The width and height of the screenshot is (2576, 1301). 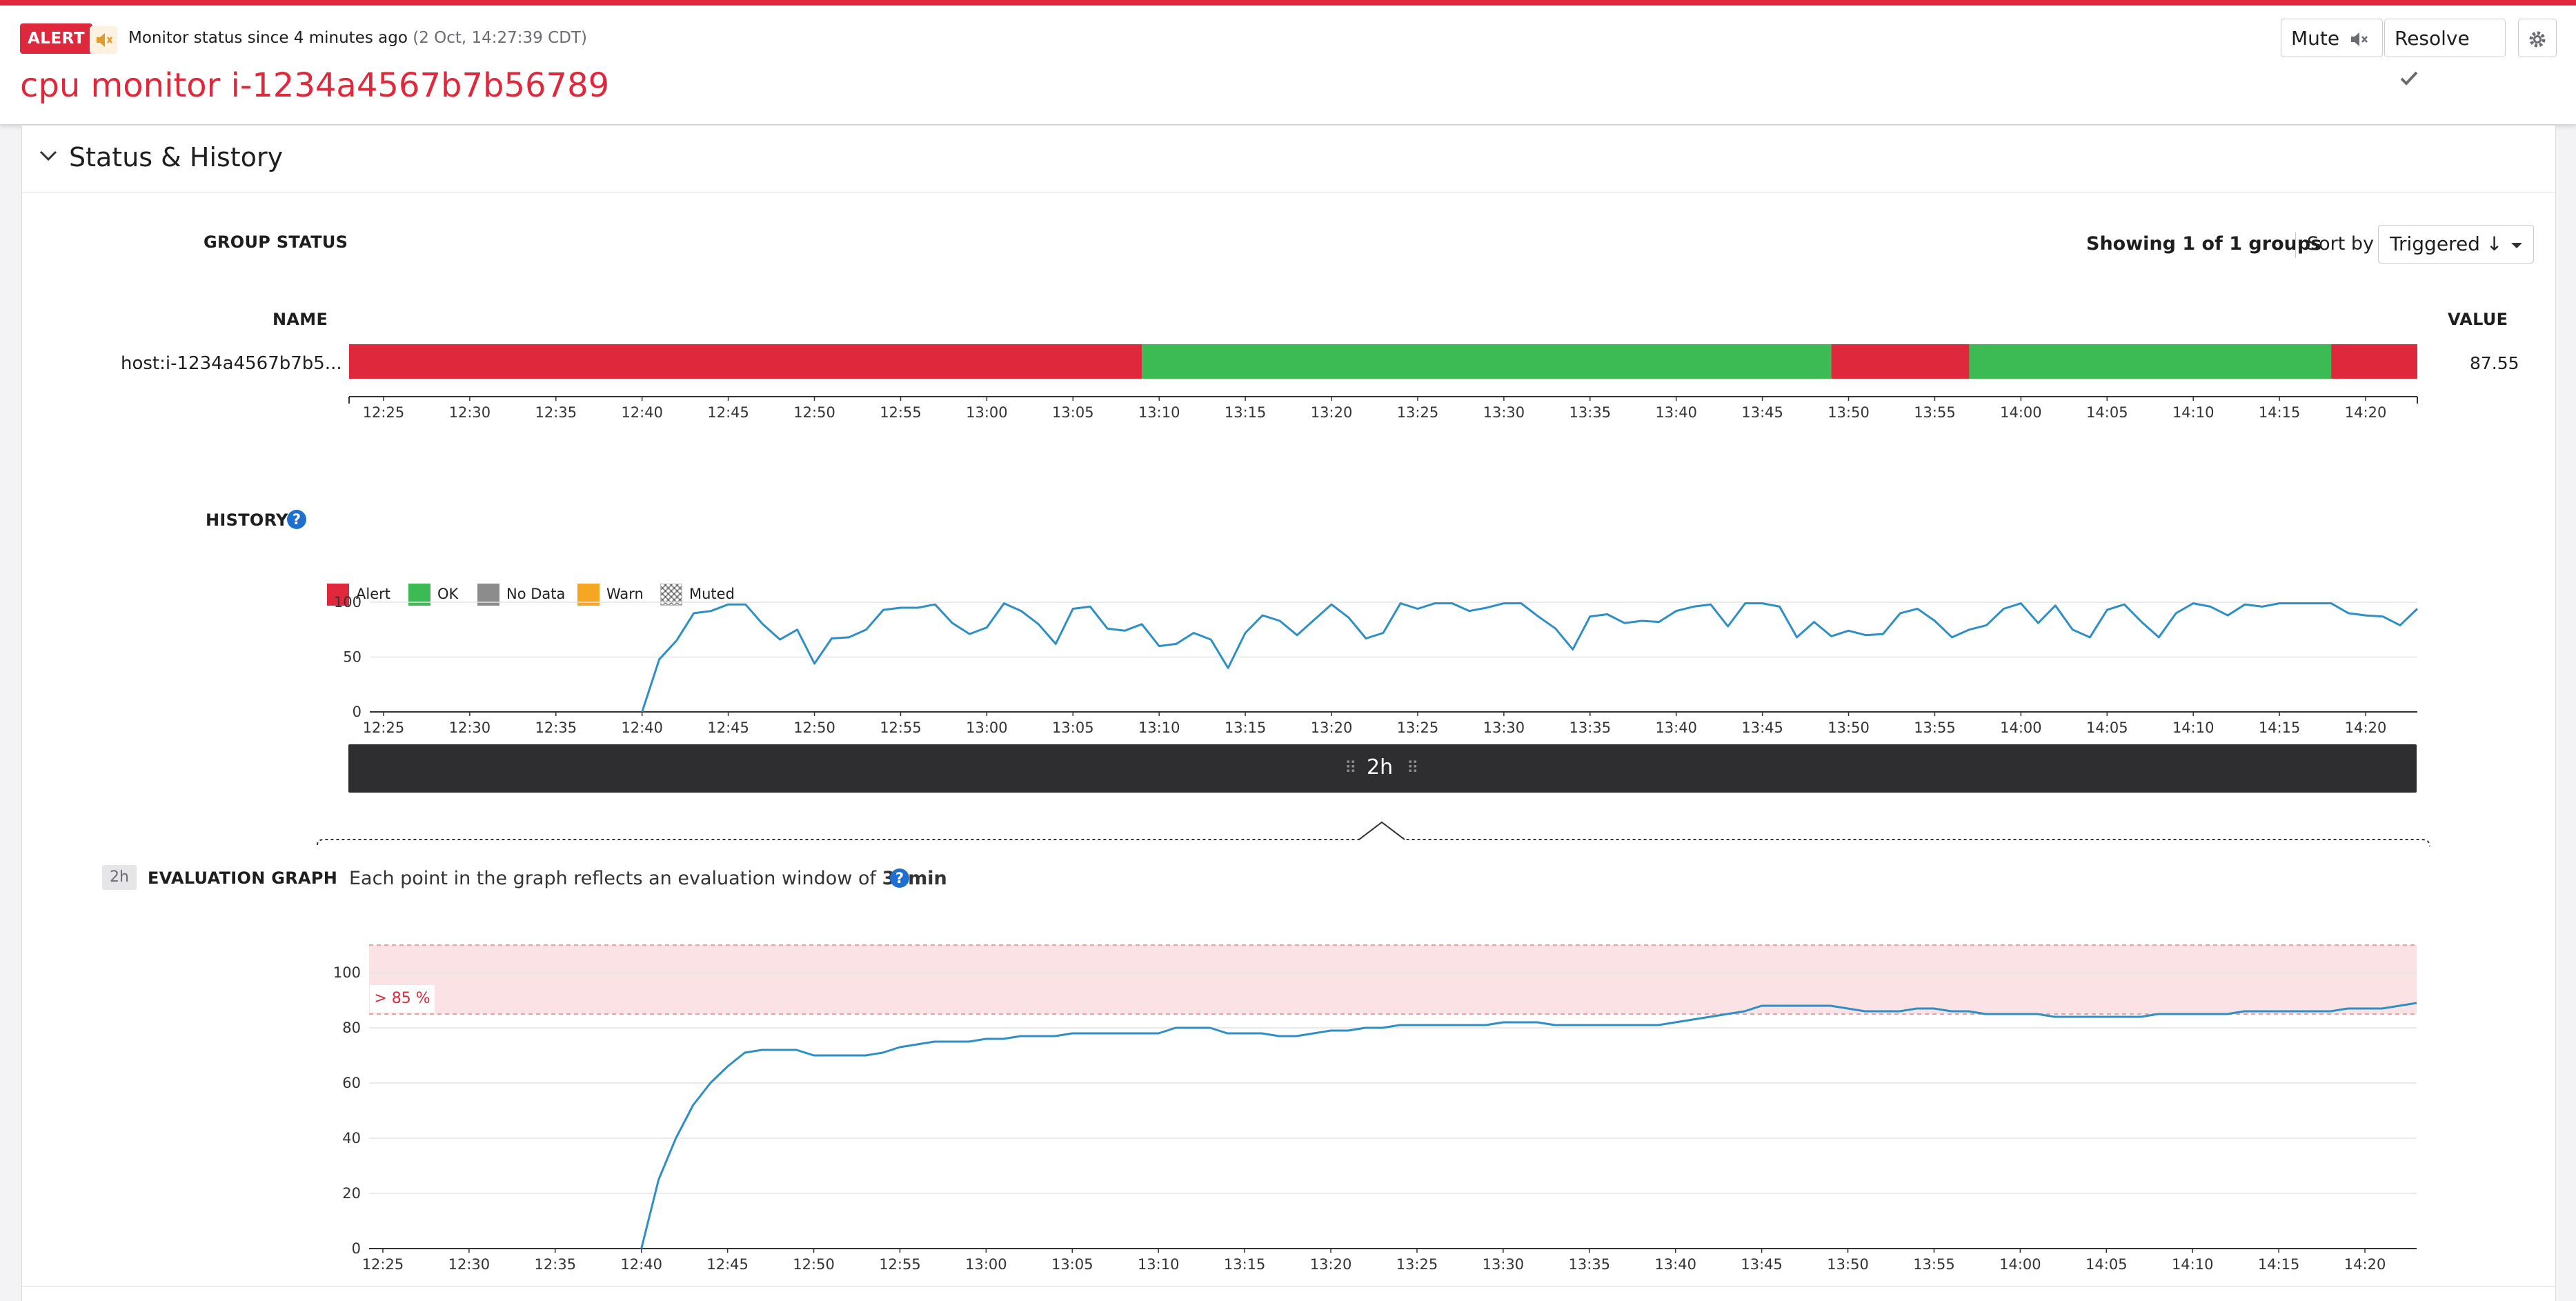 What do you see at coordinates (356, 1248) in the screenshot?
I see `y-tick-label: 0` at bounding box center [356, 1248].